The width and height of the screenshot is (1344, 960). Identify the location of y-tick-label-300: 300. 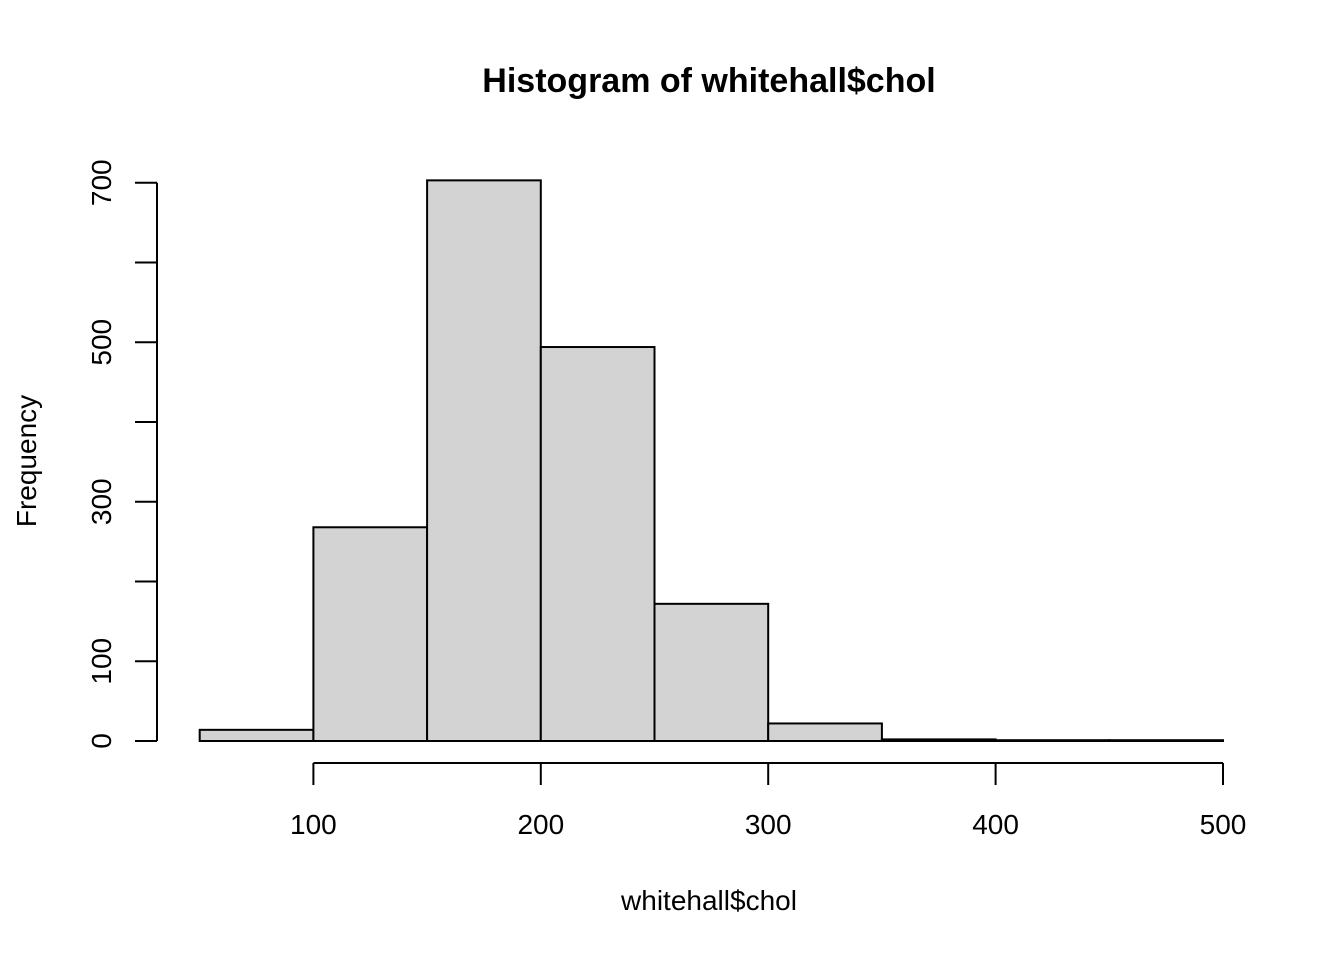
(101, 501).